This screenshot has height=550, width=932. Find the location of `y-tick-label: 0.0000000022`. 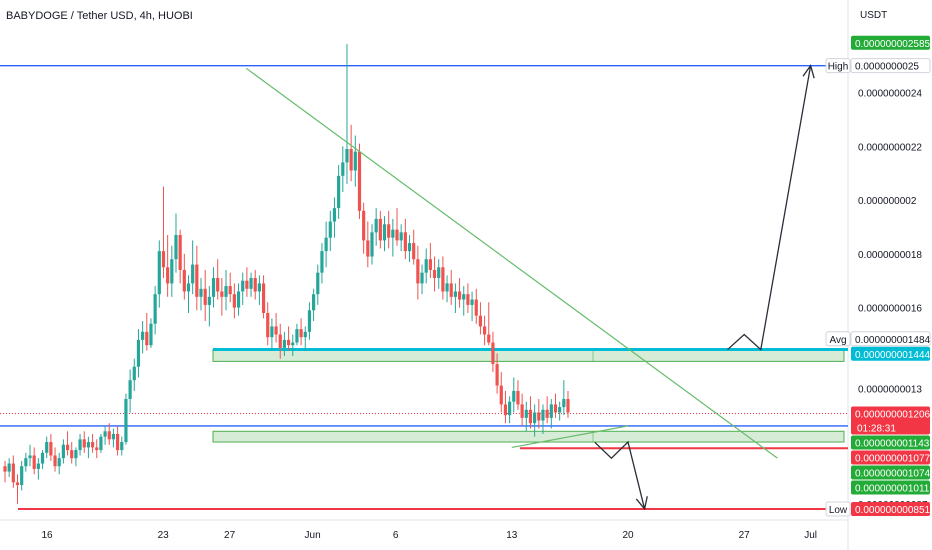

y-tick-label: 0.0000000022 is located at coordinates (890, 147).